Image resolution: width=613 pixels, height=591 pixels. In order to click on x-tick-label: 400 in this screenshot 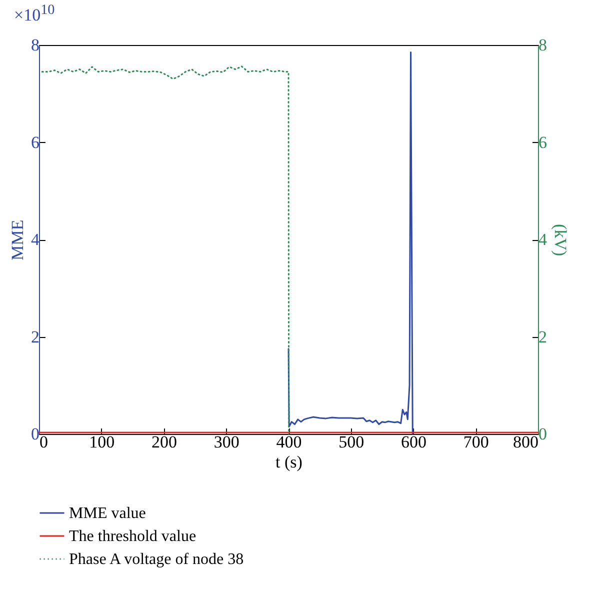, I will do `click(289, 442)`.